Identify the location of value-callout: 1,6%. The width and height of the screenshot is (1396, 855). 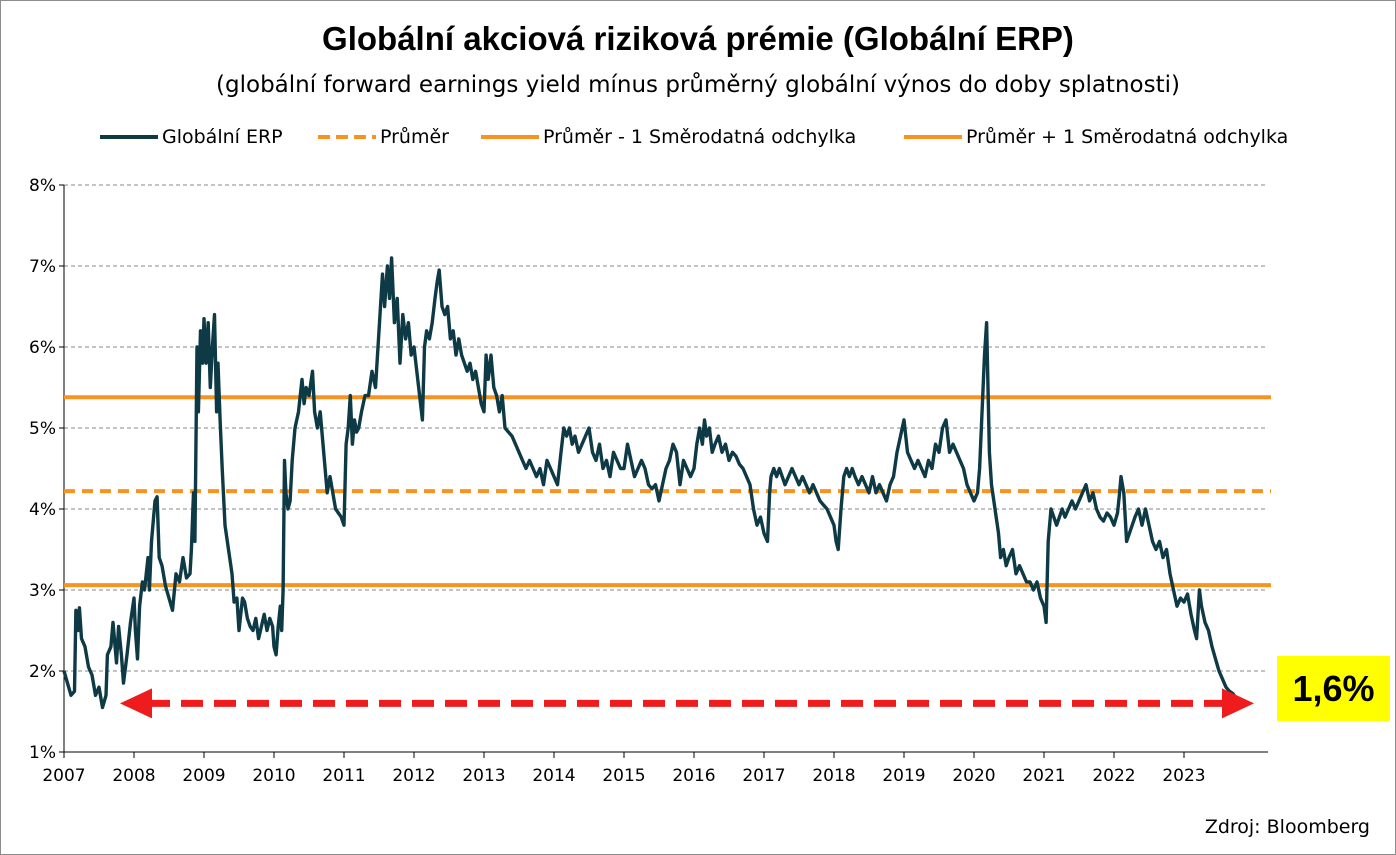
(1333, 688).